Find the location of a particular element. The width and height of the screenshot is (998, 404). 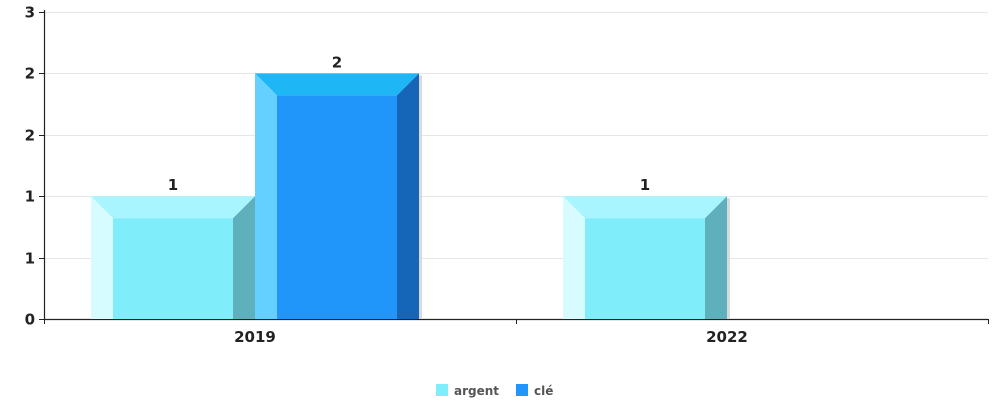

bar-argent-2022 is located at coordinates (646, 257).